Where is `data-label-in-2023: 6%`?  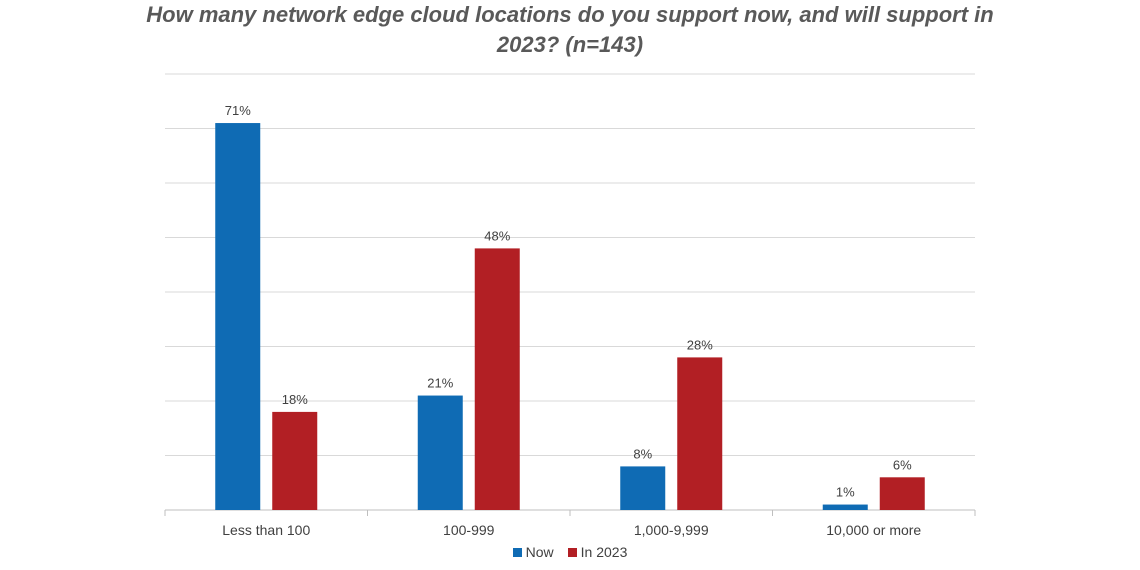
data-label-in-2023: 6% is located at coordinates (902, 464).